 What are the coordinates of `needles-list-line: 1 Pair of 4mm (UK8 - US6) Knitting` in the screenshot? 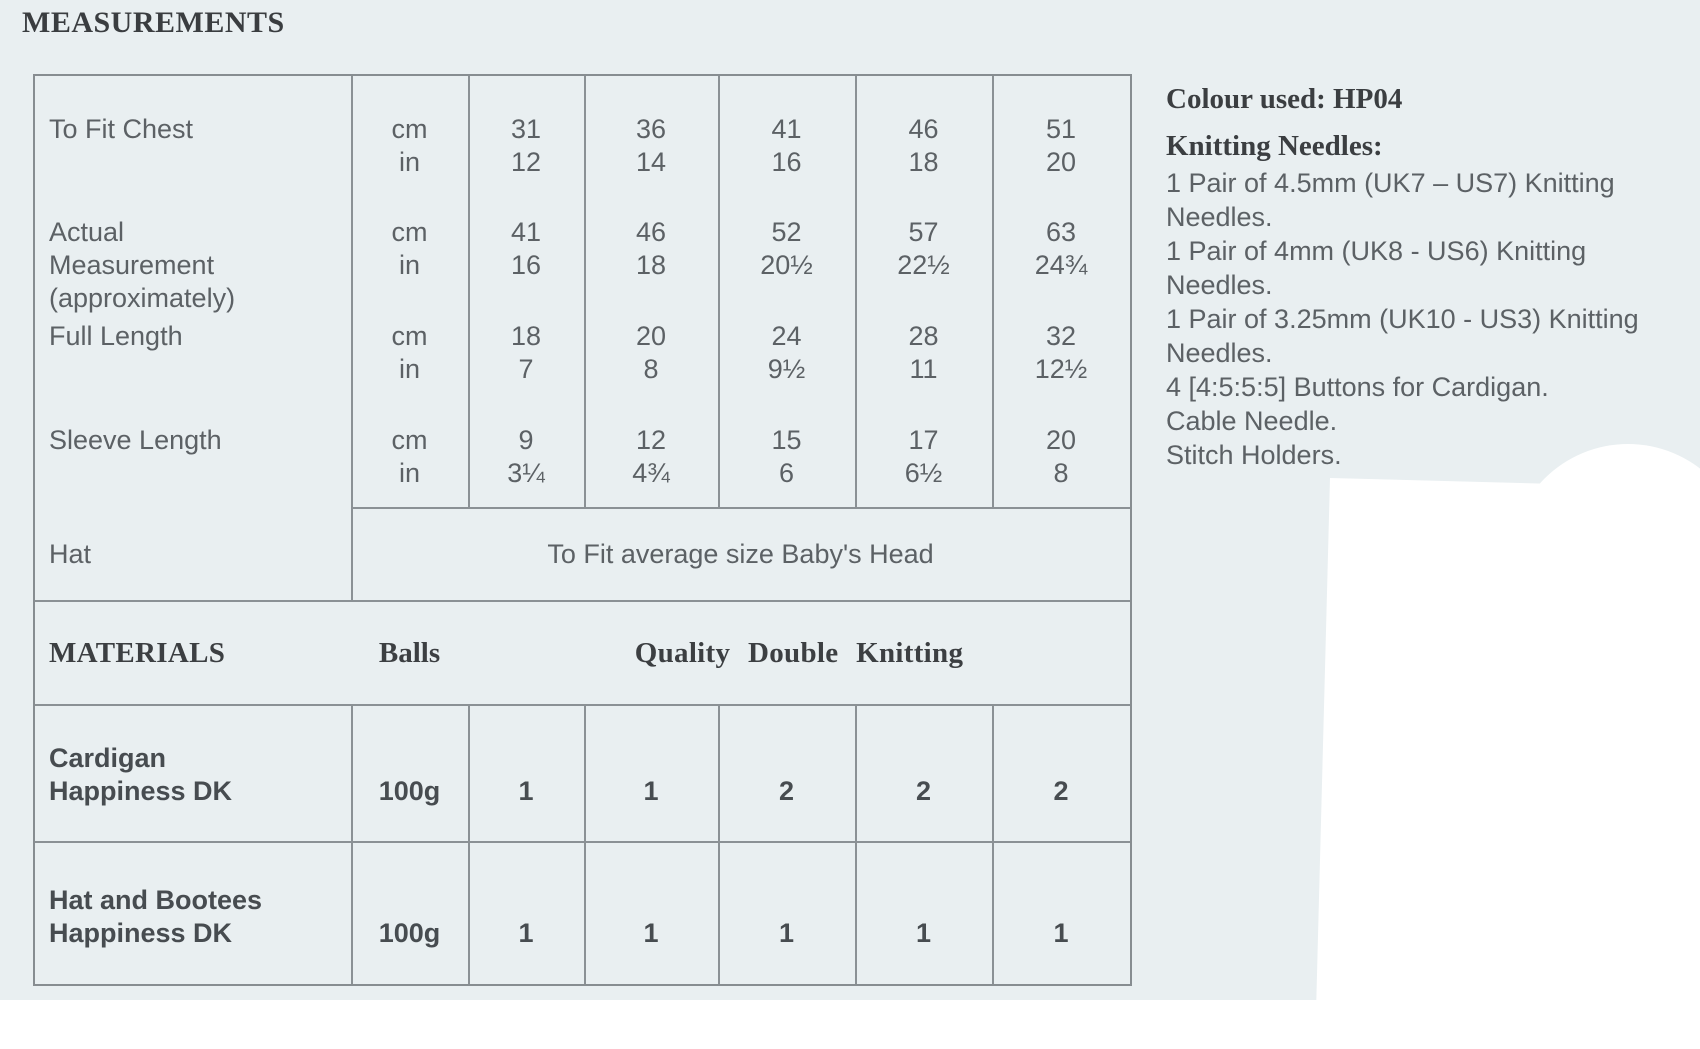 It's located at (1376, 251).